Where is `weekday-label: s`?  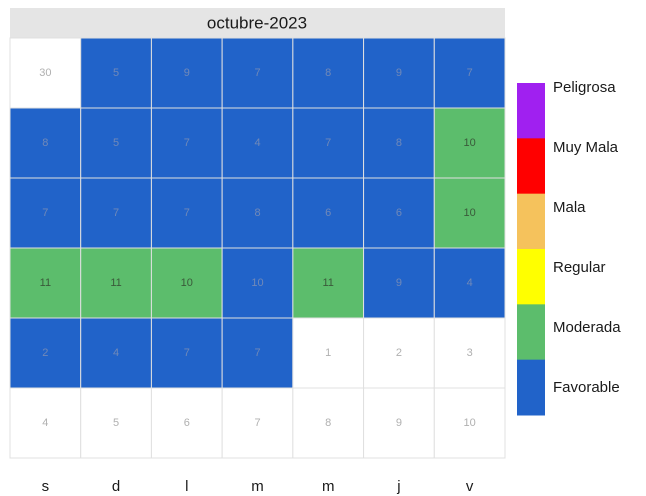 weekday-label: s is located at coordinates (46, 486).